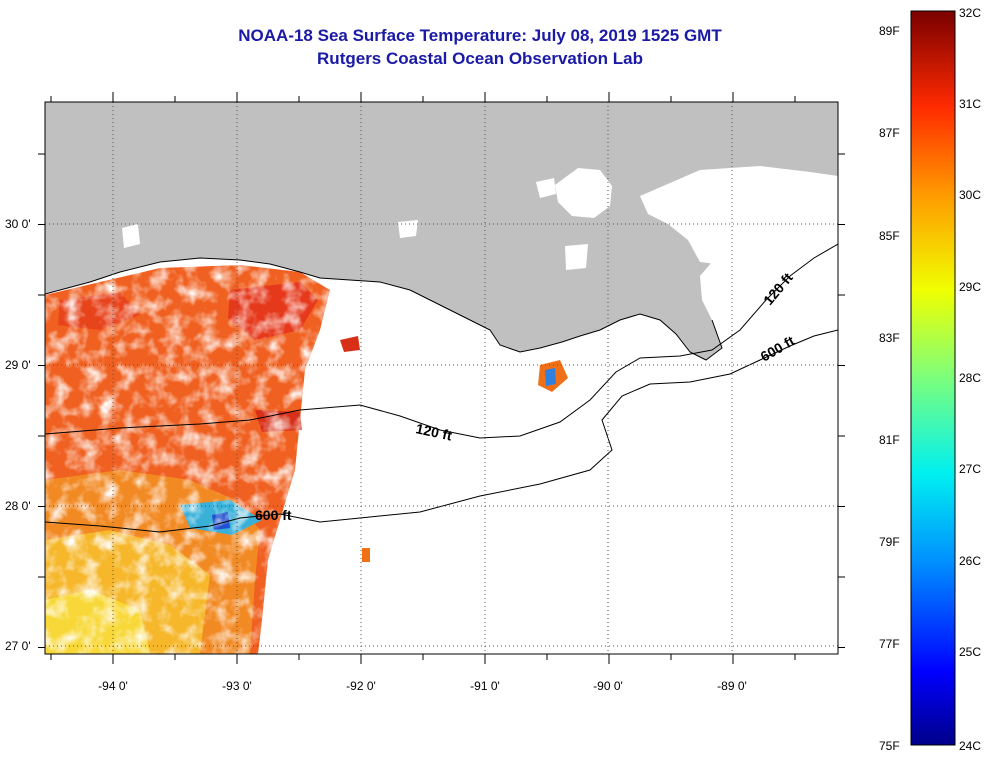  Describe the element at coordinates (485, 686) in the screenshot. I see `lon-tick-label: -91 0'` at that location.